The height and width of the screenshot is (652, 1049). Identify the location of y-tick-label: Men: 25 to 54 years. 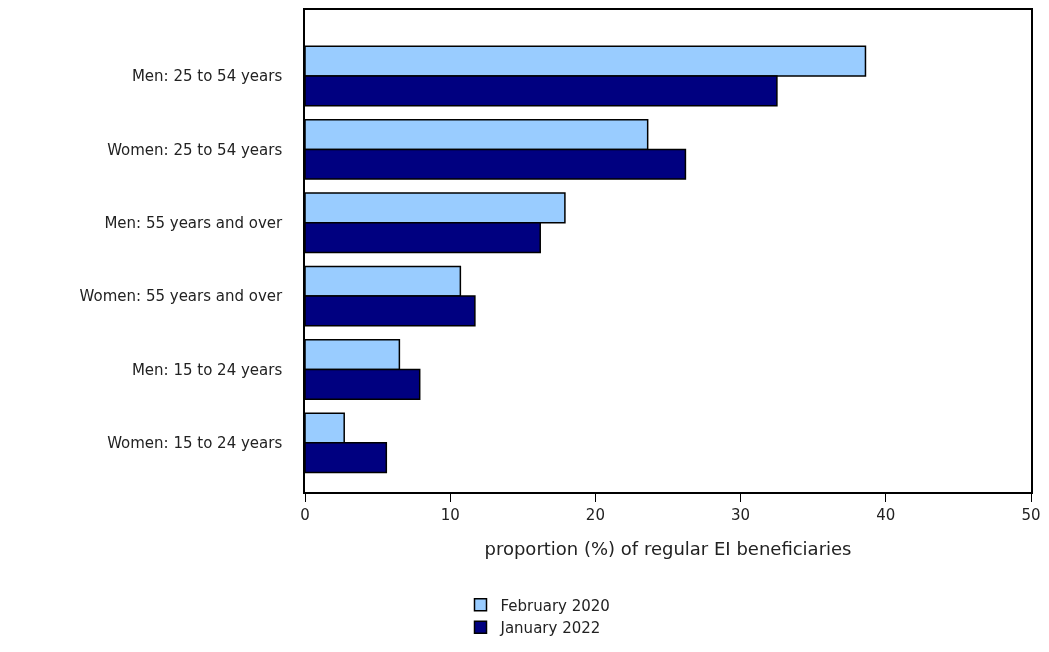
(207, 76).